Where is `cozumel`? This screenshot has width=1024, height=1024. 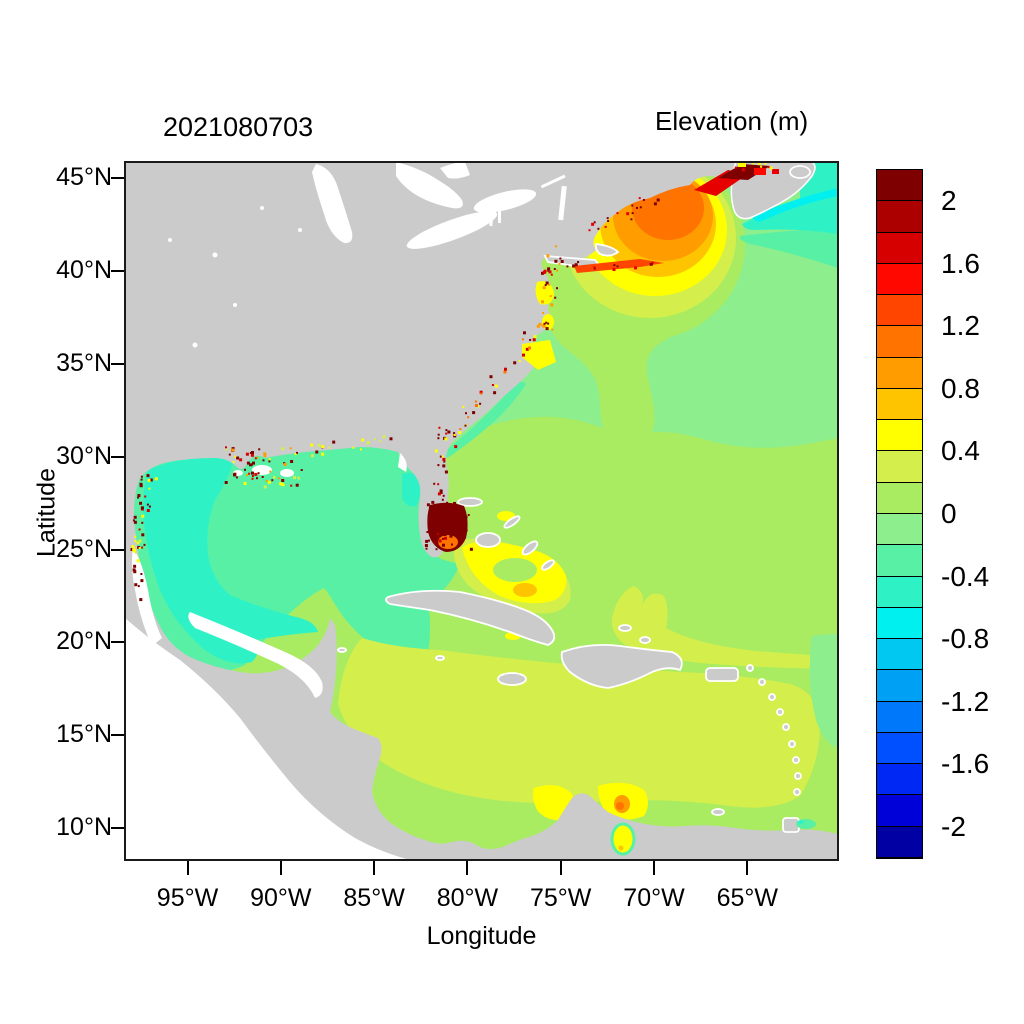
cozumel is located at coordinates (342, 650).